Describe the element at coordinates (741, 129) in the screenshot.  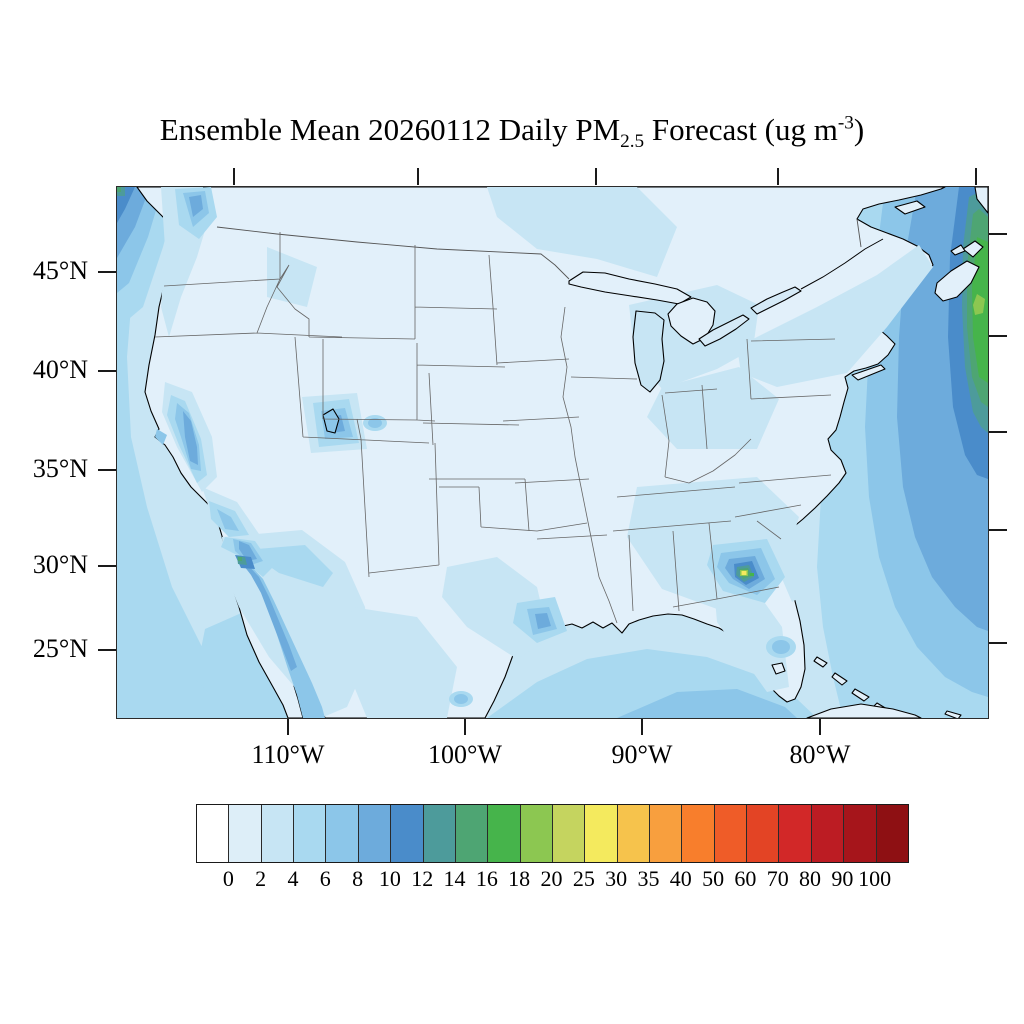
I see `plot-title-middle: Forecast (ug m` at that location.